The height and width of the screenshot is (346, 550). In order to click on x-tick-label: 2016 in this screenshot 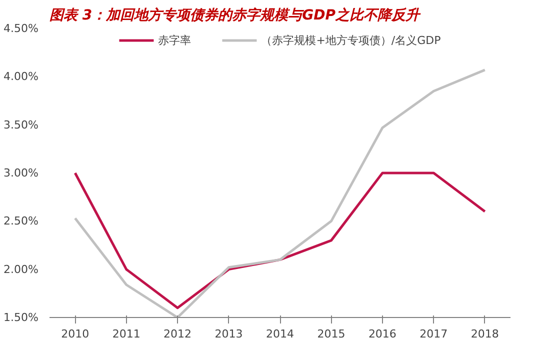, I will do `click(382, 334)`.